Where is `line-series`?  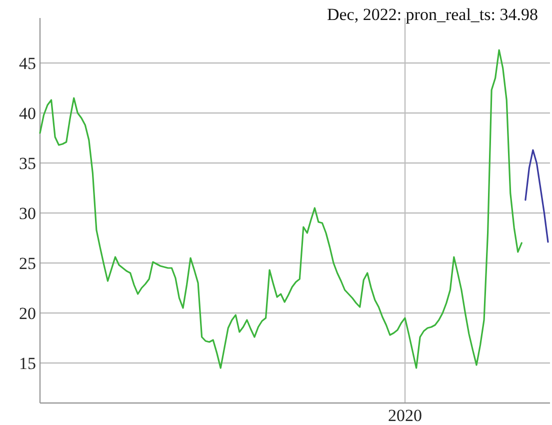
line-series is located at coordinates (536, 196).